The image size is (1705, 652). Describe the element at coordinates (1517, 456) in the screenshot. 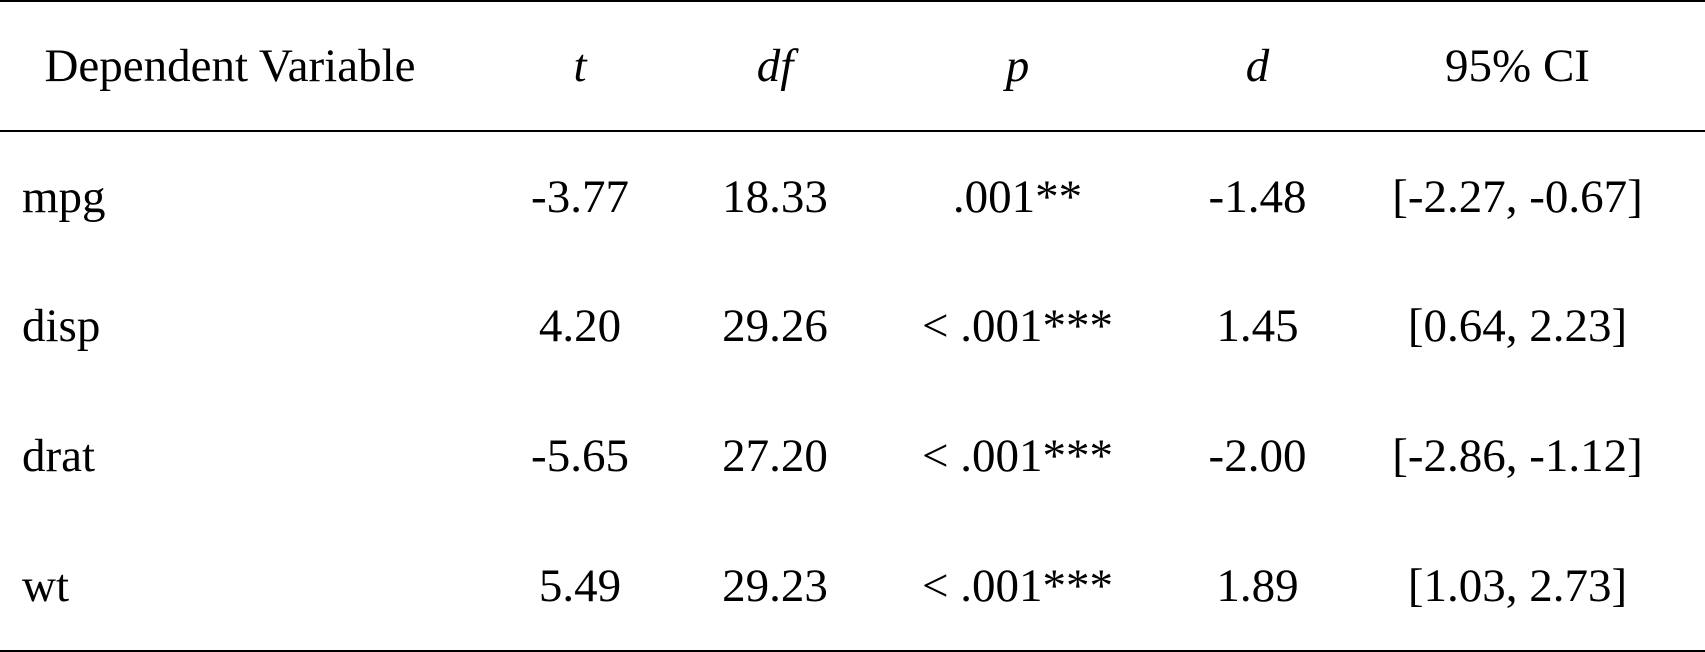

I see `table-cell: [-2.86, -1.12]` at that location.